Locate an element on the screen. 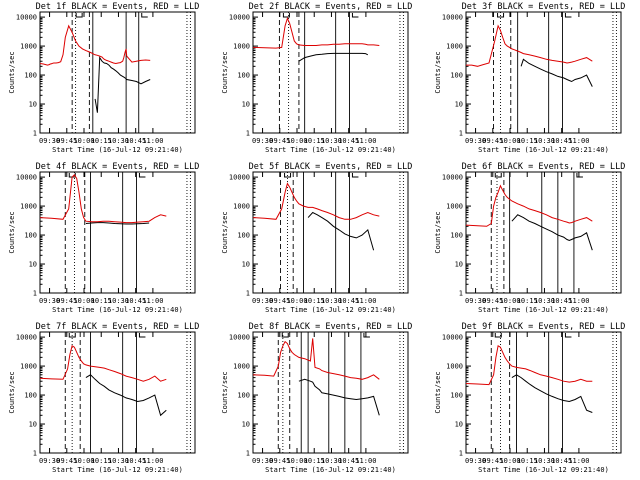 The height and width of the screenshot is (480, 640). chart-title: Det 2f BLACK = Events, RED = LLD is located at coordinates (331, 7).